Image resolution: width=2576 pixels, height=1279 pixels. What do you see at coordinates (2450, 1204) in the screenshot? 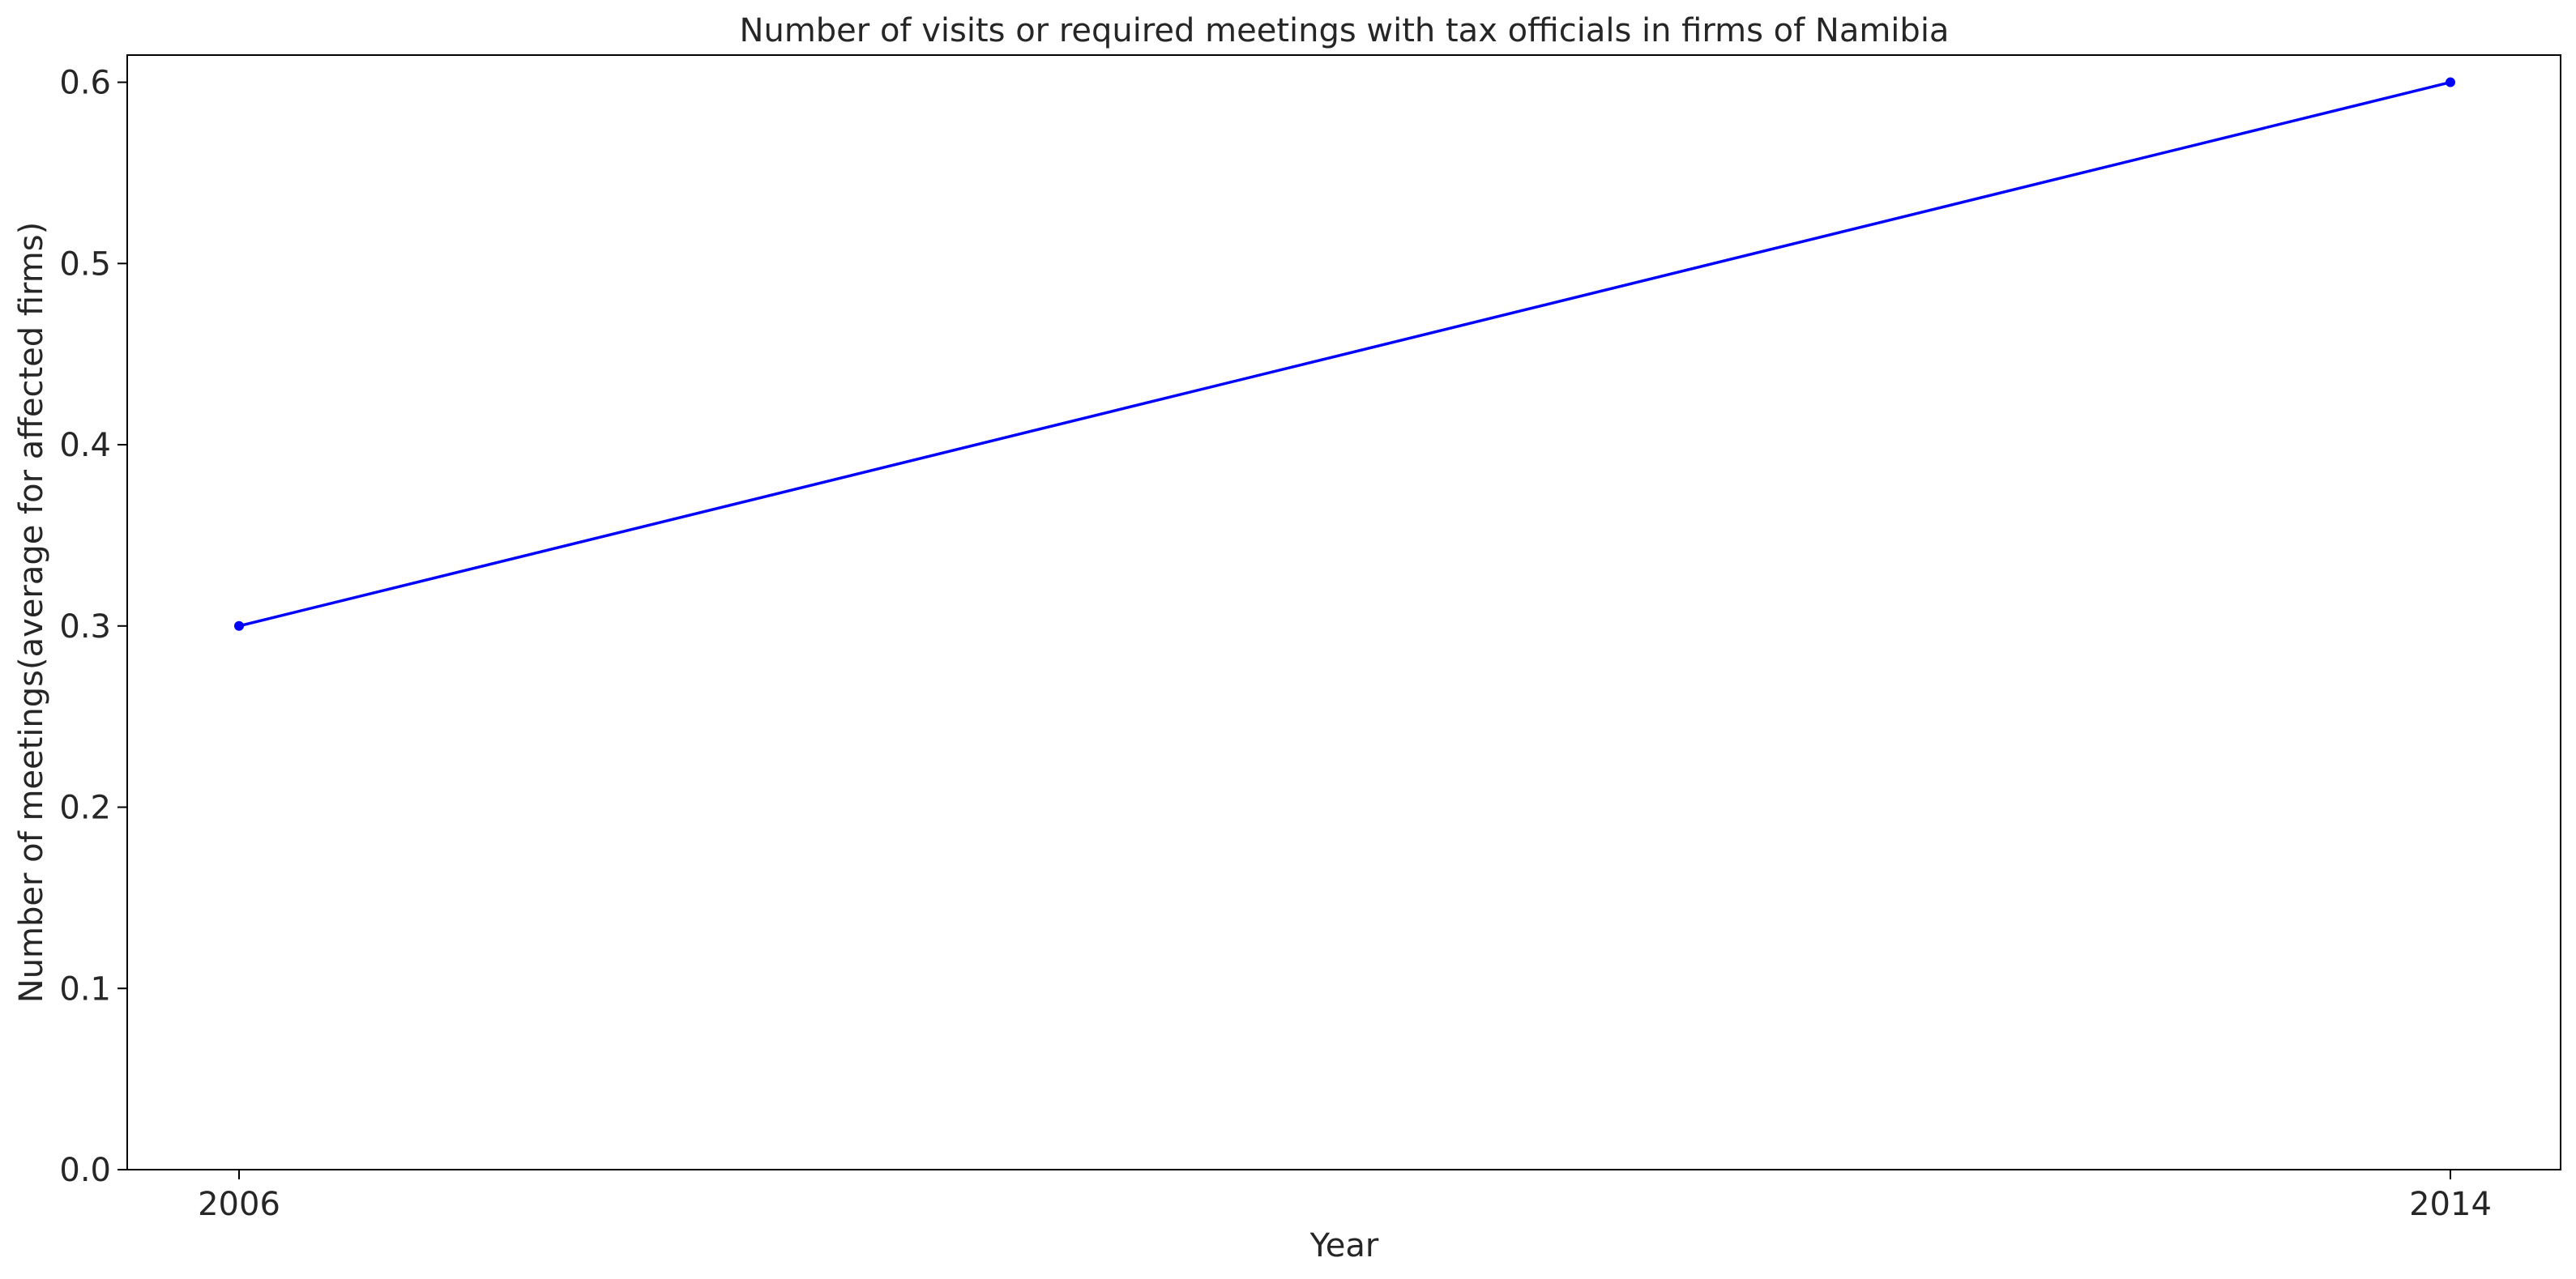
I see `x-tick-label: 2014` at bounding box center [2450, 1204].